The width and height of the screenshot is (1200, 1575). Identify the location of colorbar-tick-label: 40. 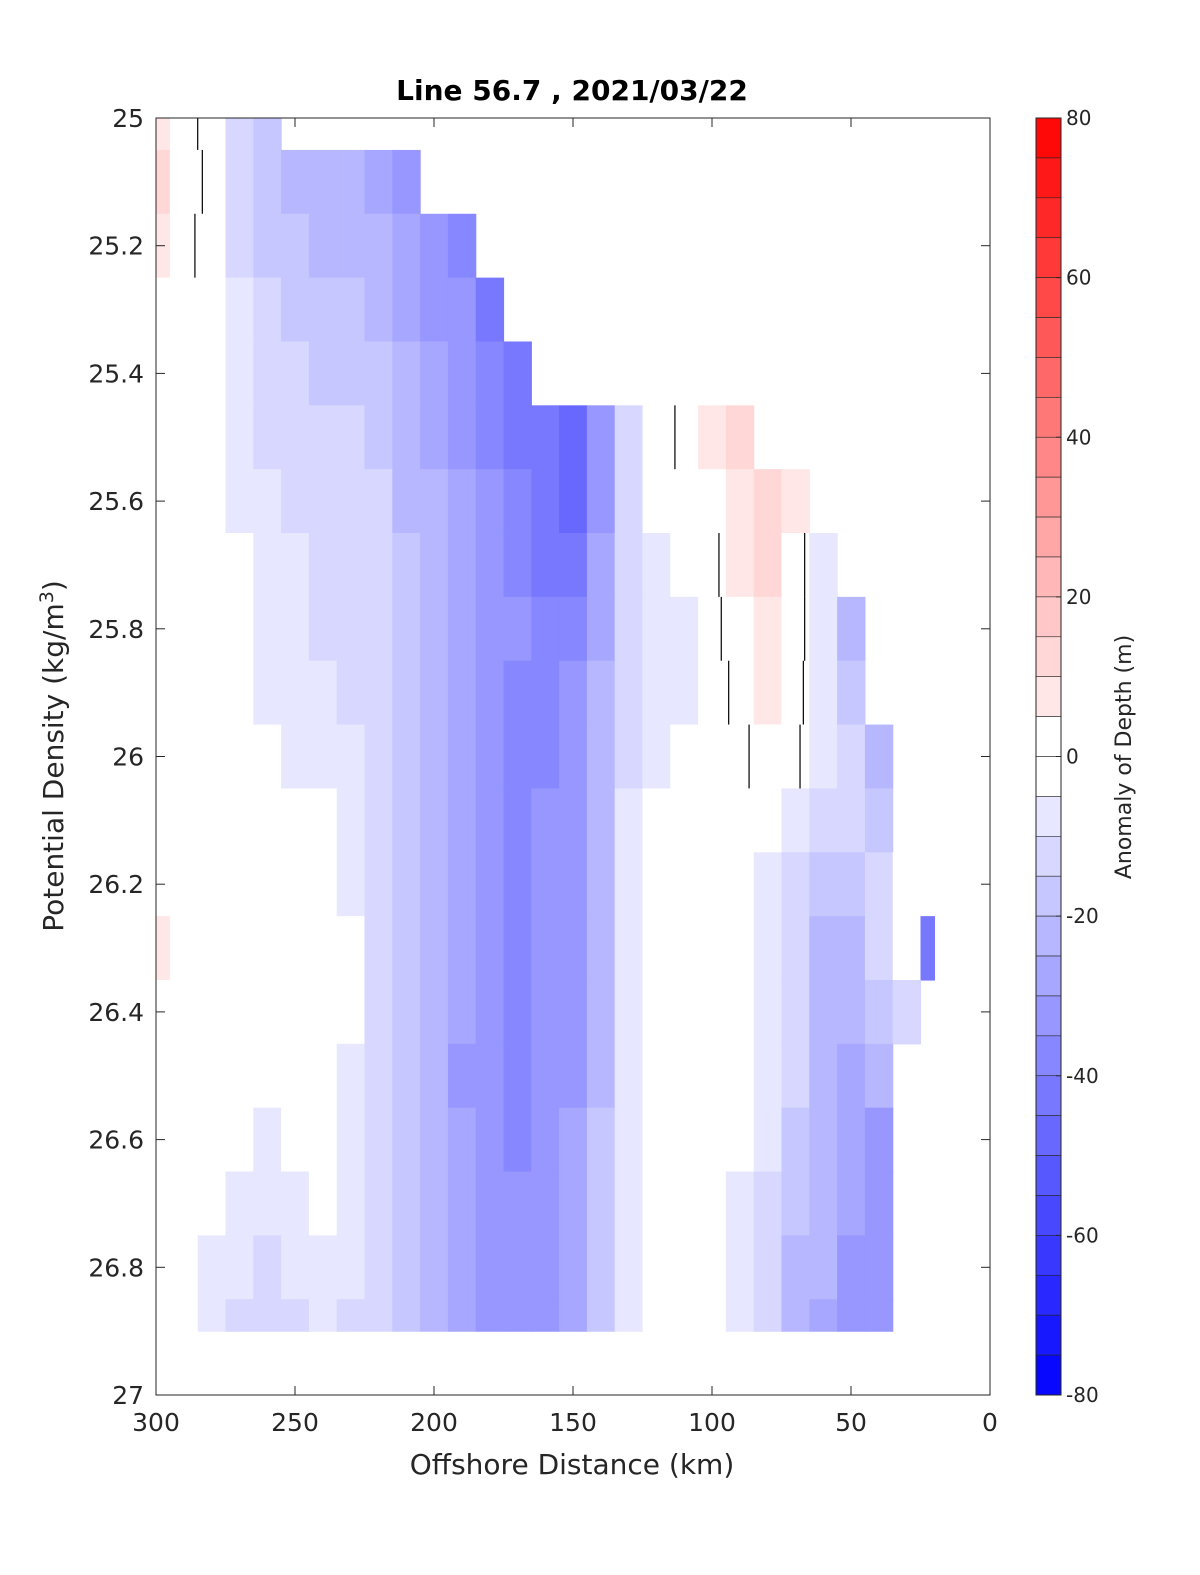
(1078, 437).